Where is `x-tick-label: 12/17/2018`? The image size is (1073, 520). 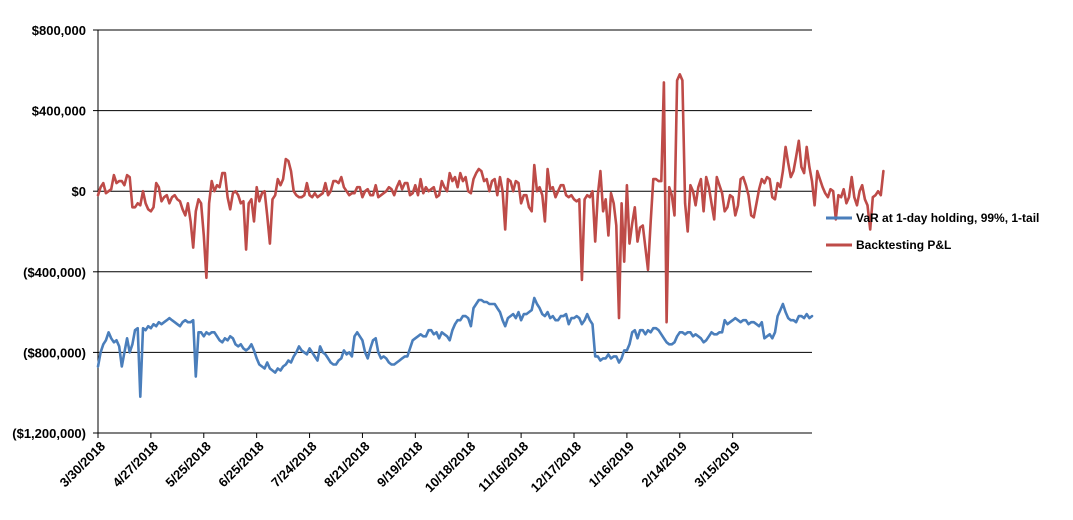
x-tick-label: 12/17/2018 is located at coordinates (555, 467).